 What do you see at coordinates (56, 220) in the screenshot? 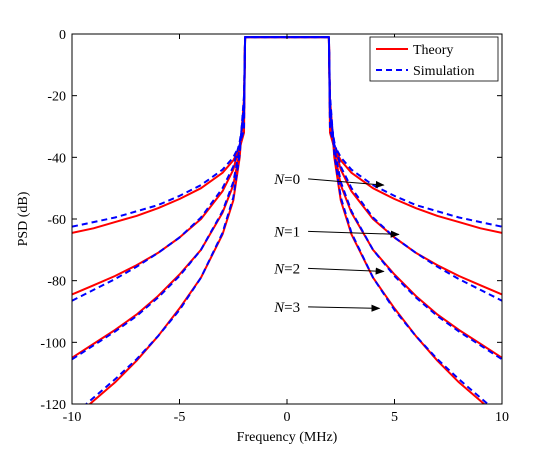
I see `y-tick-label: -60` at bounding box center [56, 220].